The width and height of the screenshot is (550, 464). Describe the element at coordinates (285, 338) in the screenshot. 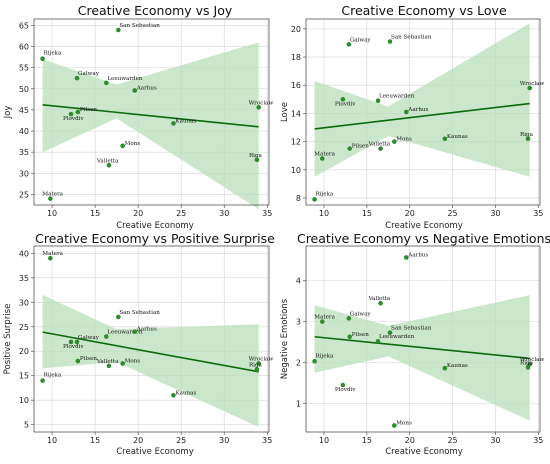

I see `y-axis-label: Negative Emotions` at that location.